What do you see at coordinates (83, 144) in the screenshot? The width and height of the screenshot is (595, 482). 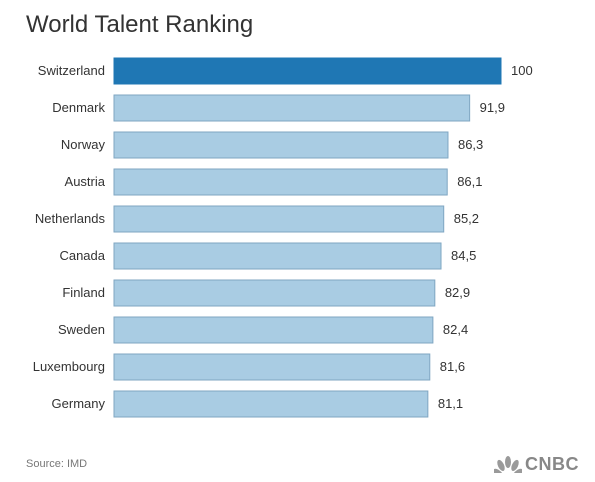 I see `category-label: Norway` at bounding box center [83, 144].